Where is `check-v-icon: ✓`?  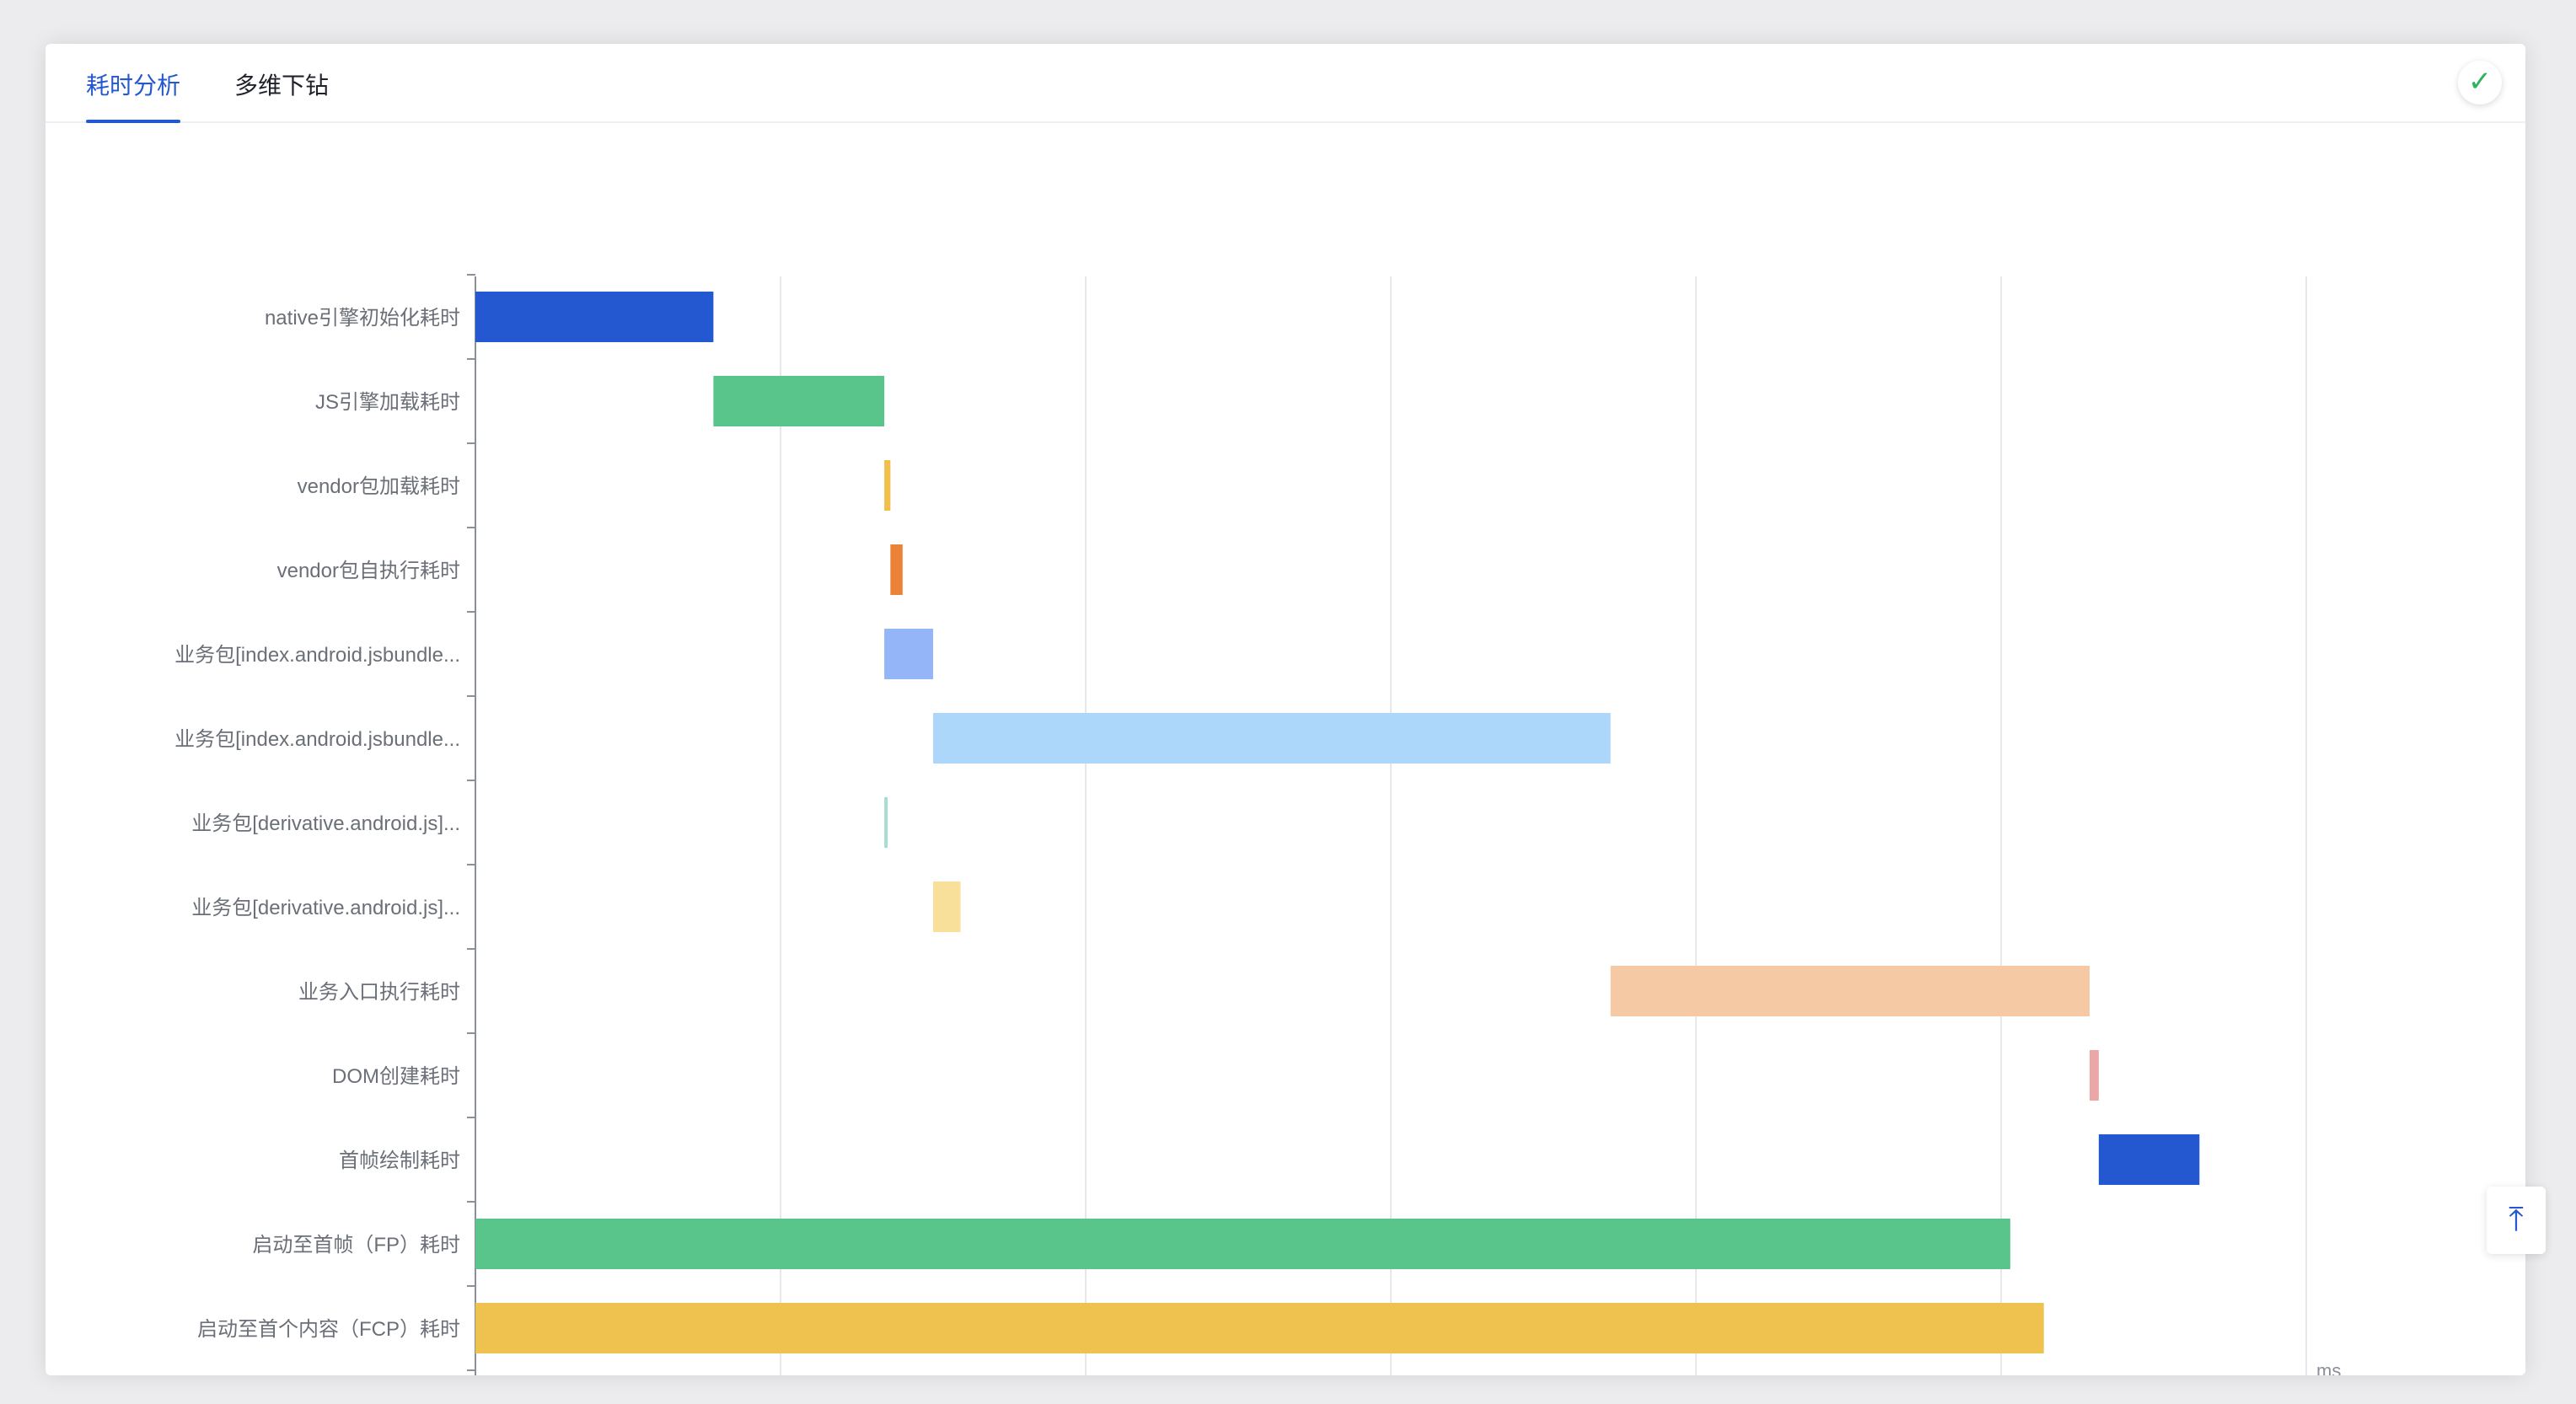
check-v-icon: ✓ is located at coordinates (2480, 82).